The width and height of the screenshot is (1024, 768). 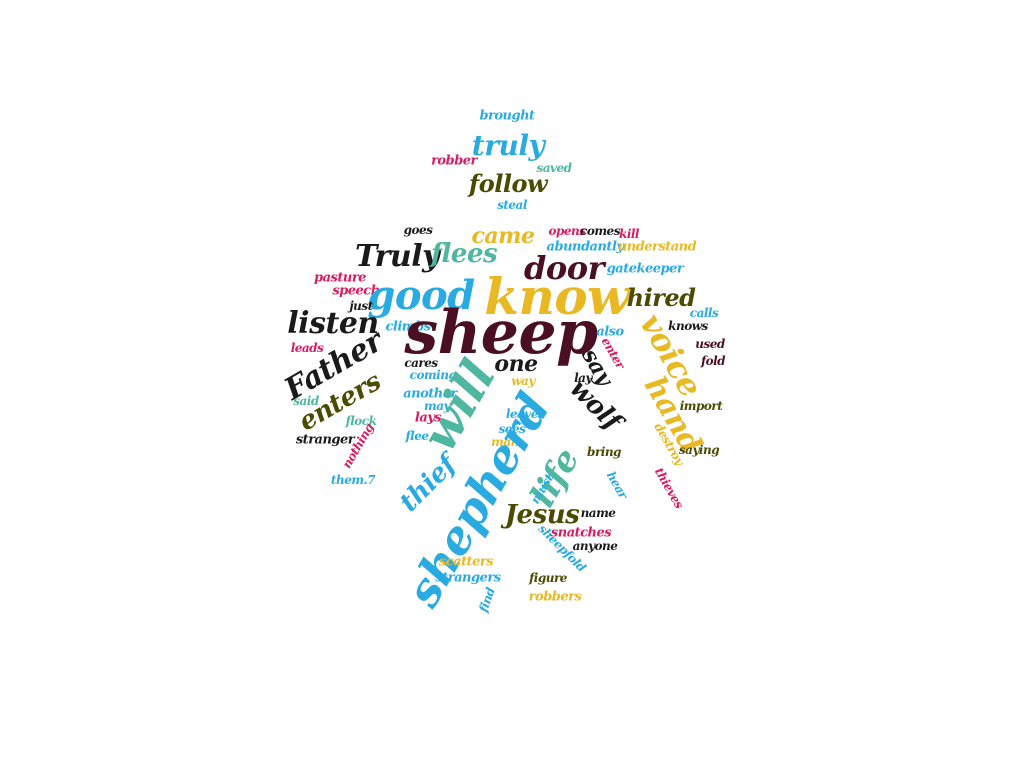 I want to click on word-hear: hear, so click(x=617, y=485).